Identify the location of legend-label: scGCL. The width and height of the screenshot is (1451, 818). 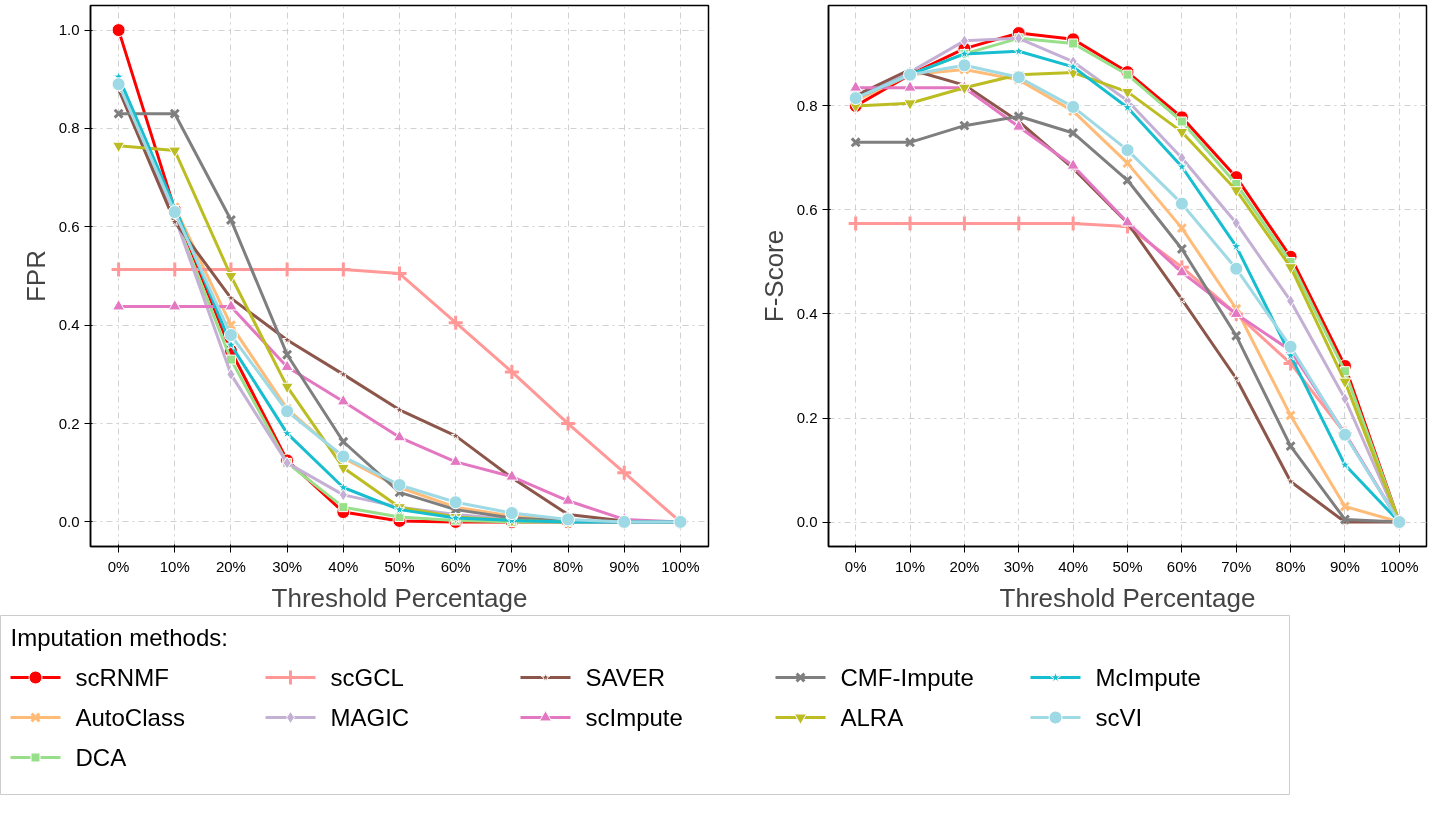
(367, 677).